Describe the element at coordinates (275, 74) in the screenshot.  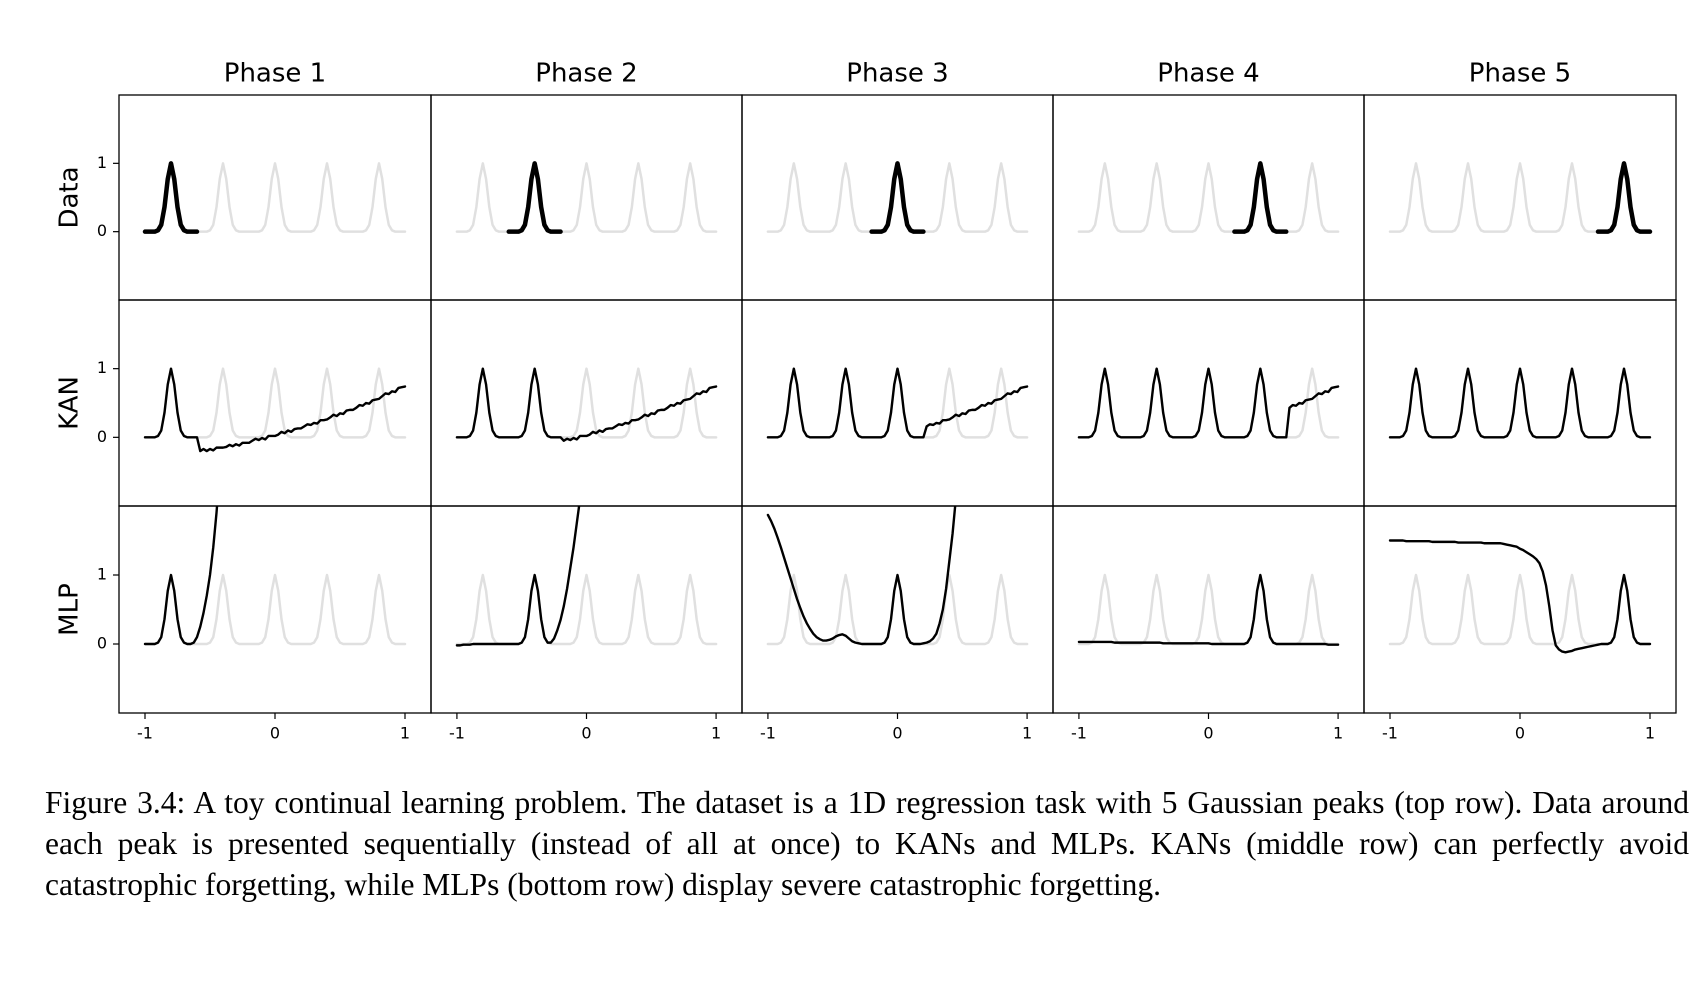
I see `column-title: Phase 1` at that location.